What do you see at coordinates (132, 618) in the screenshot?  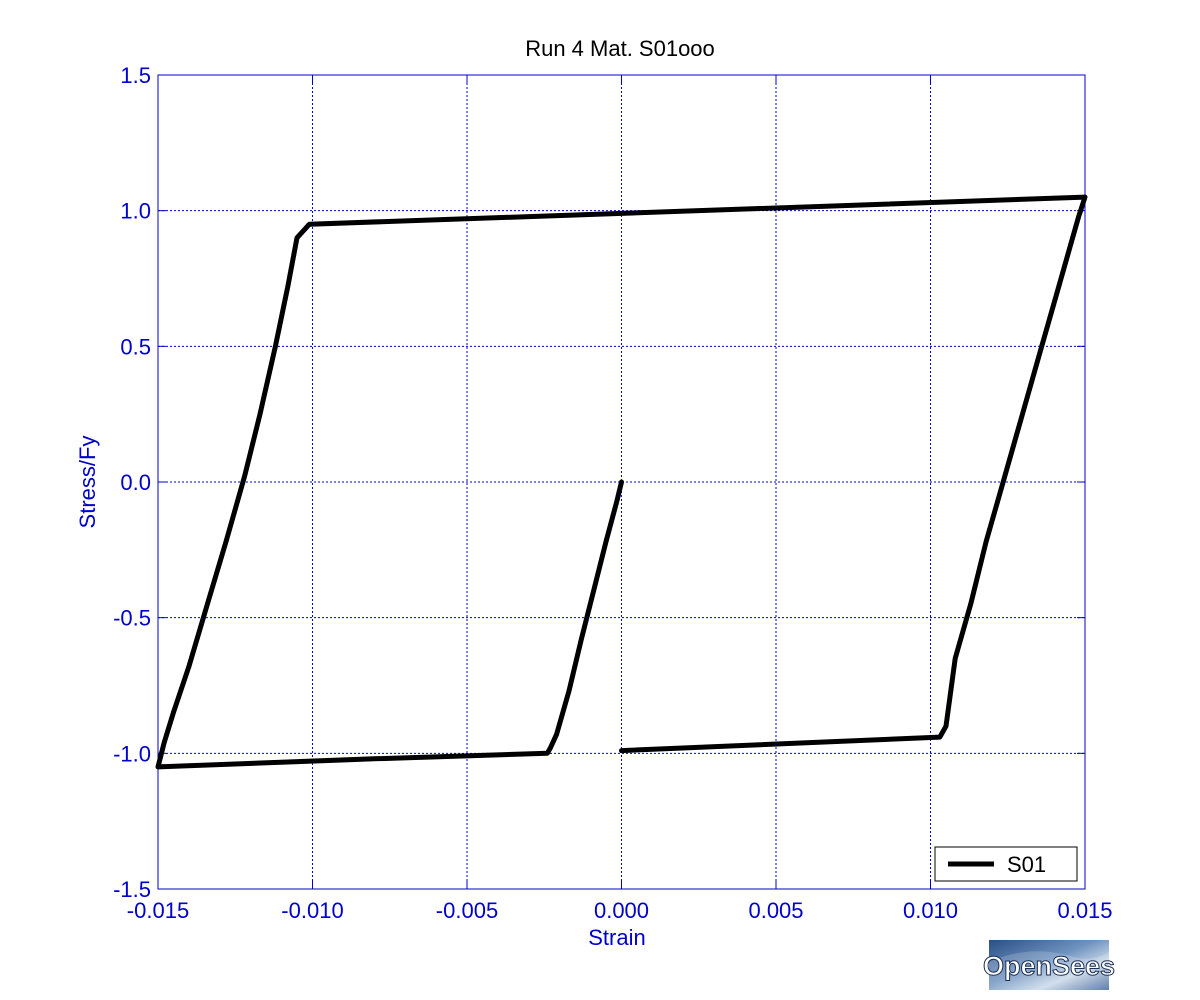 I see `y-tick-label: -0.5` at bounding box center [132, 618].